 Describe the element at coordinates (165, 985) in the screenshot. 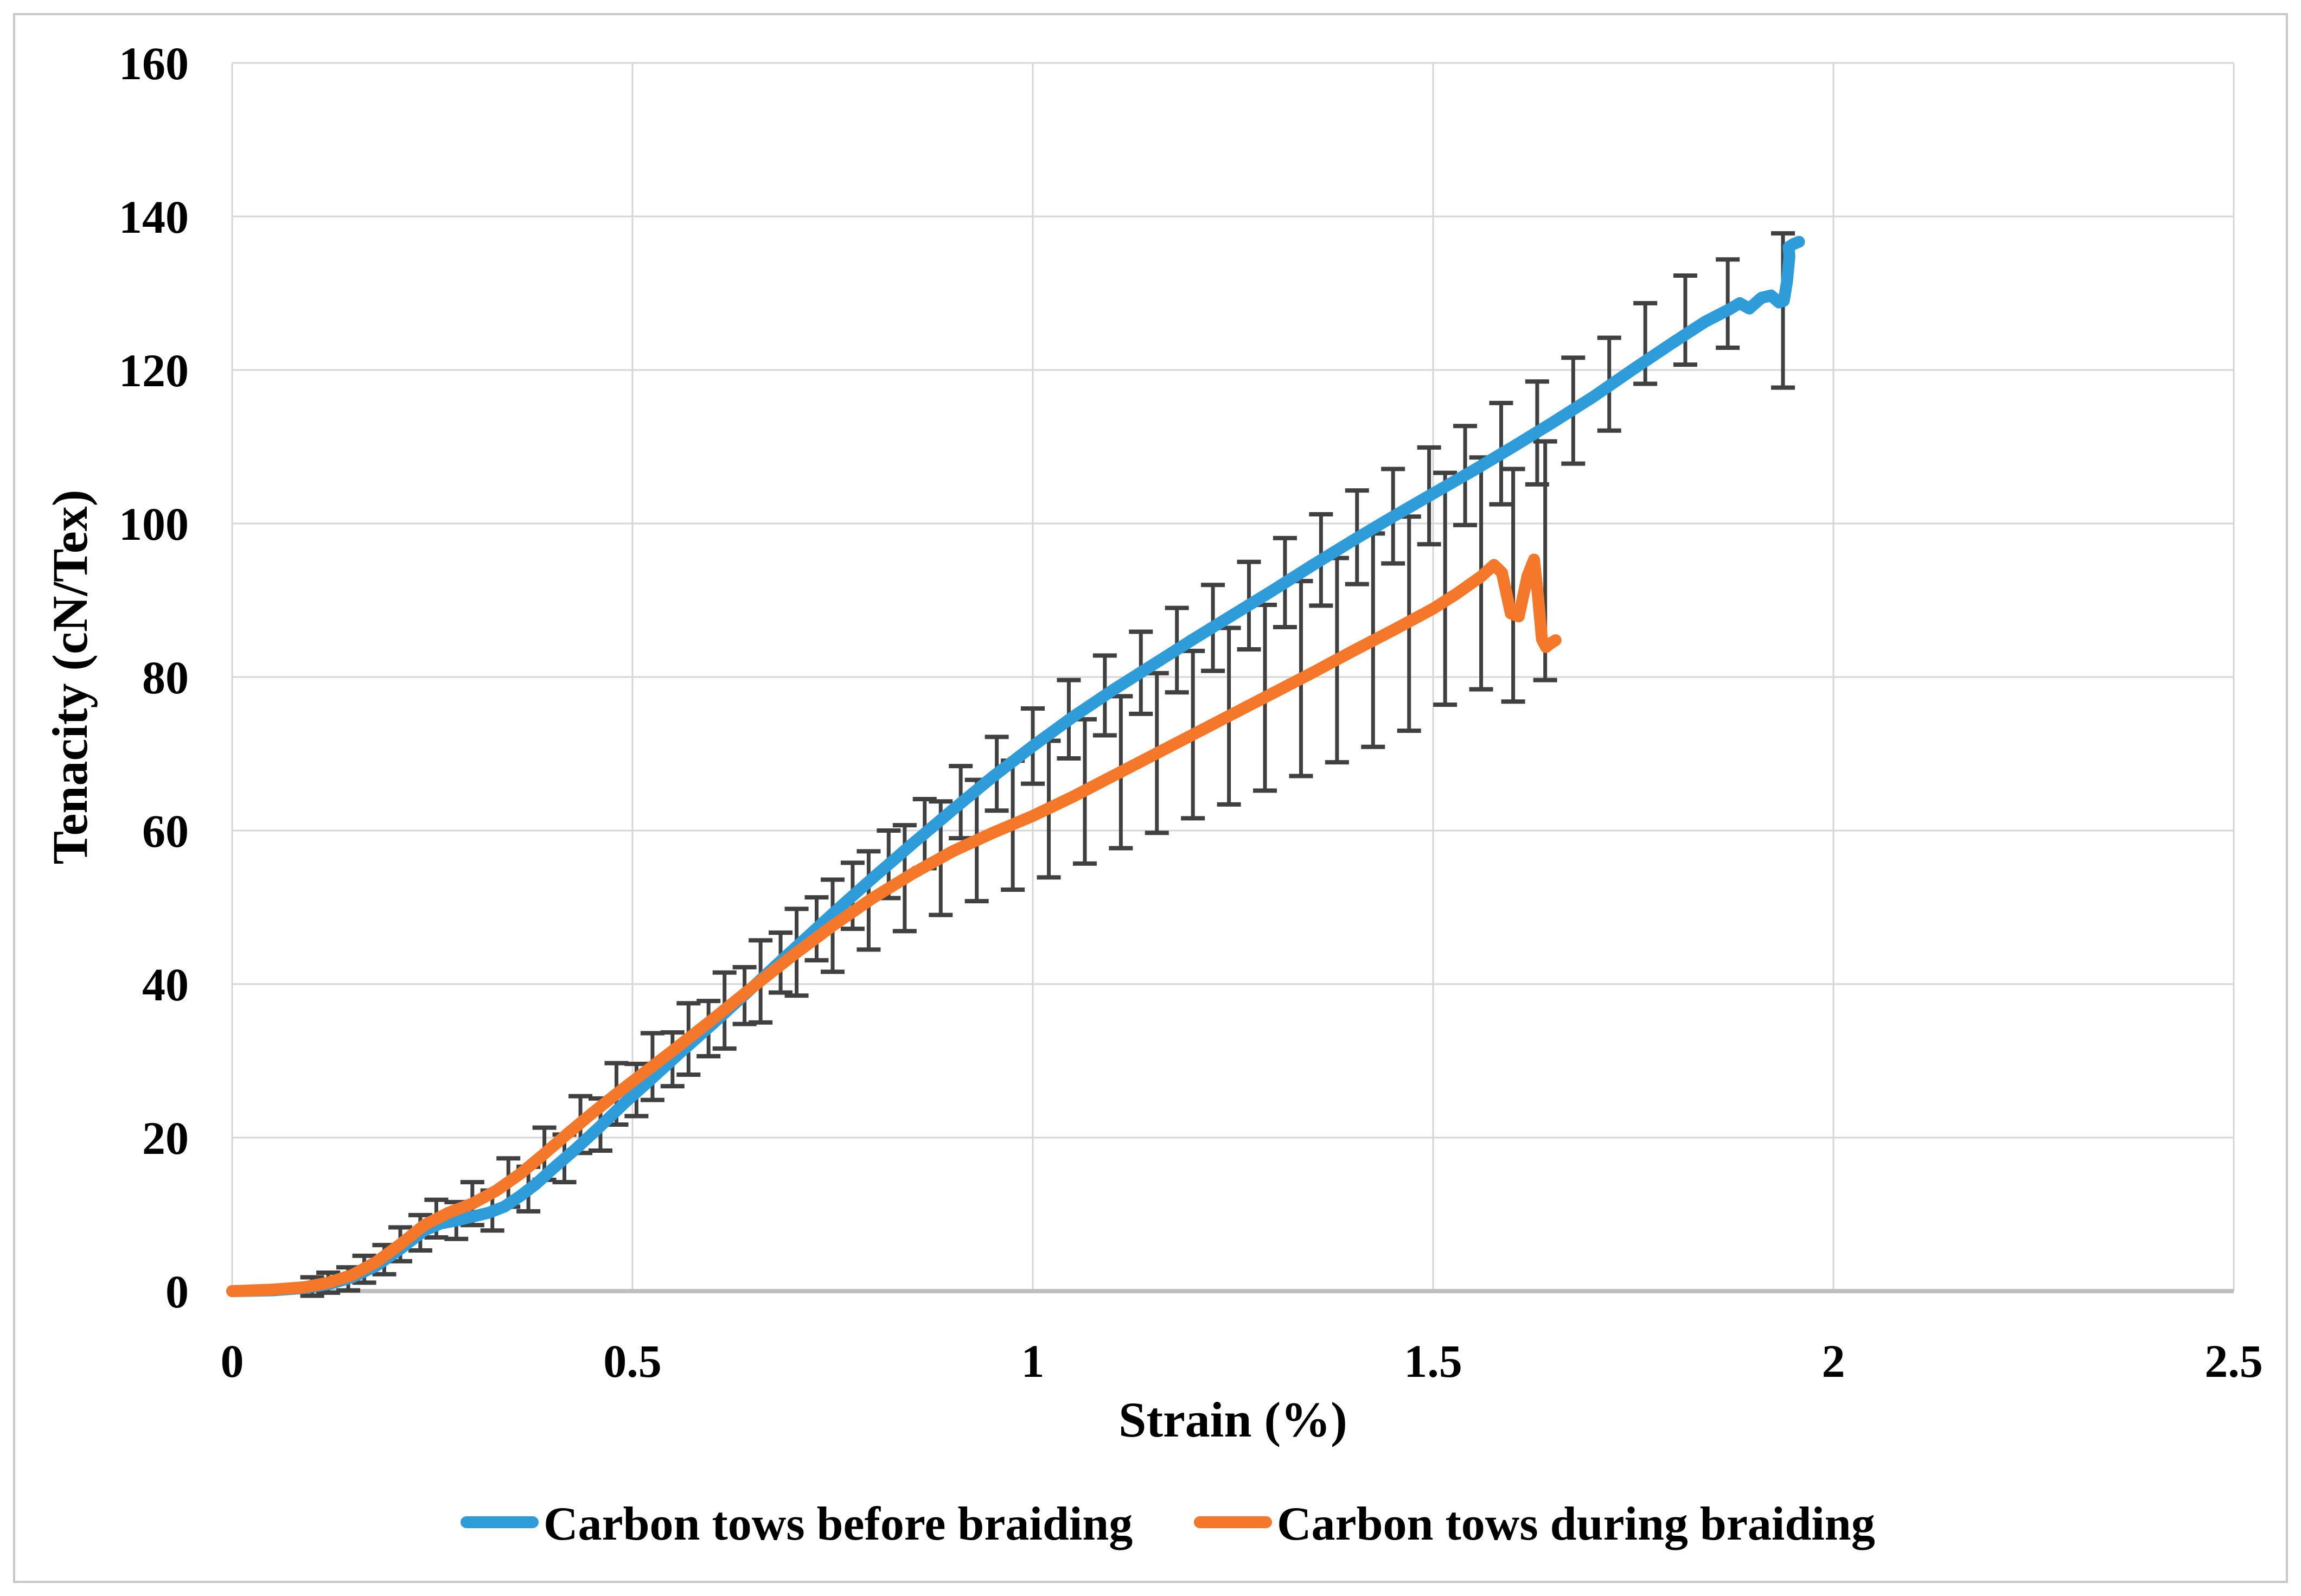

I see `y-tick-label: 40` at that location.